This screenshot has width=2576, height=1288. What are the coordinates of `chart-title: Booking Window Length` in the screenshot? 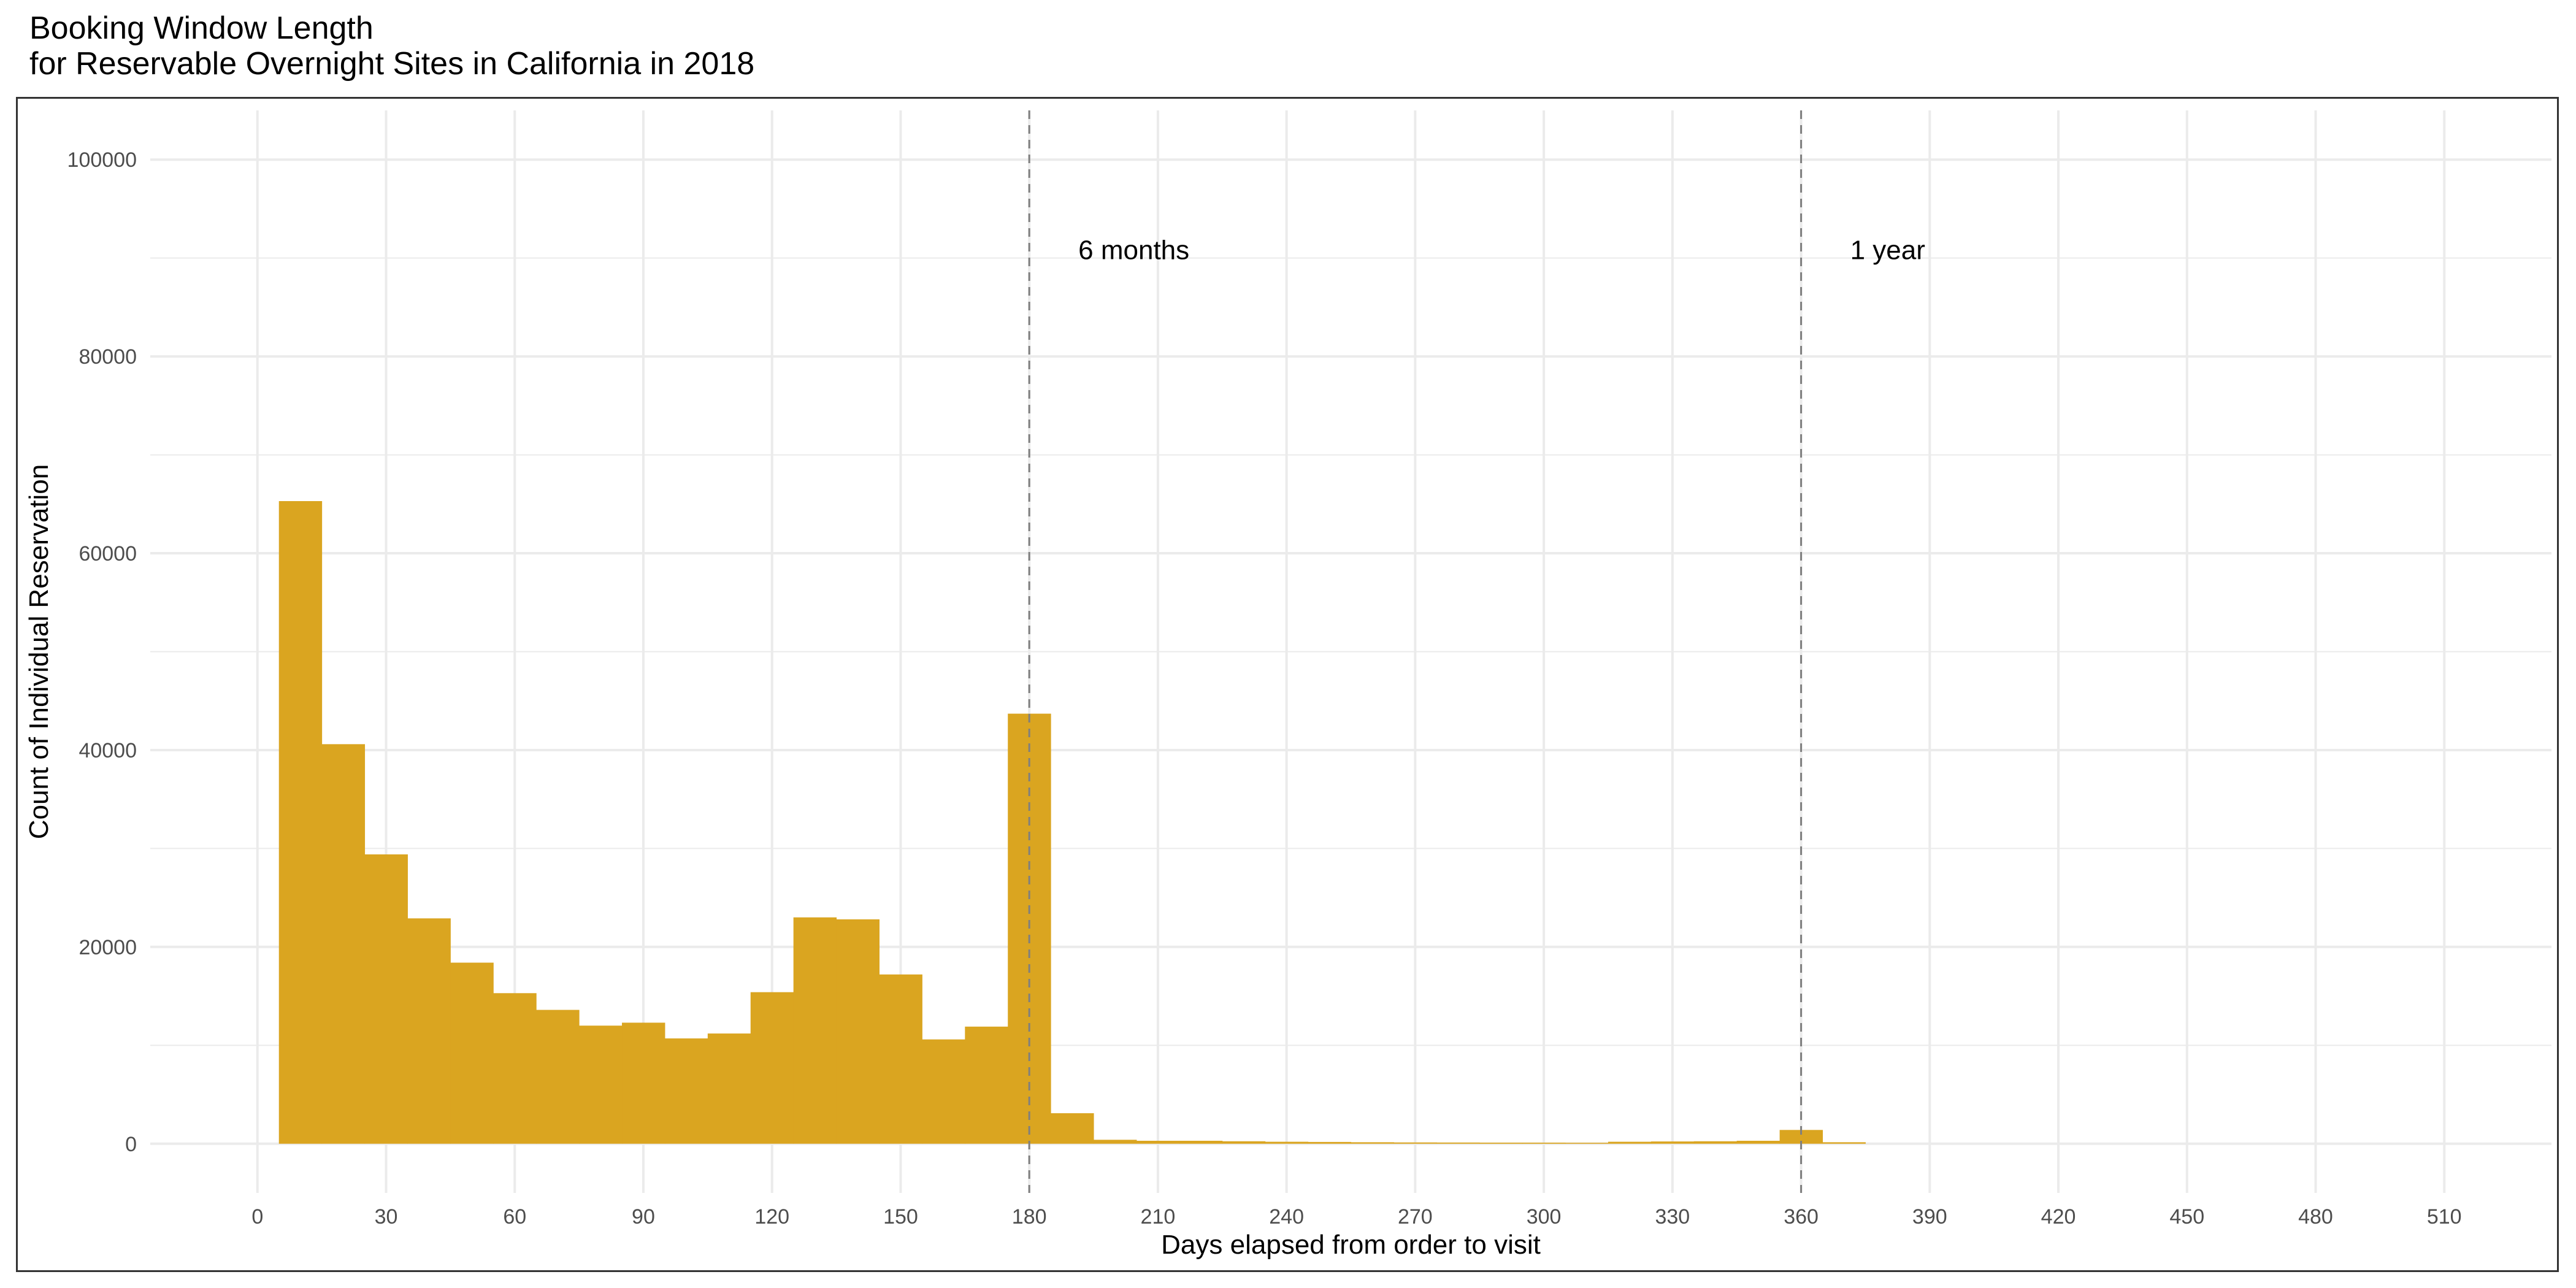 It's located at (201, 28).